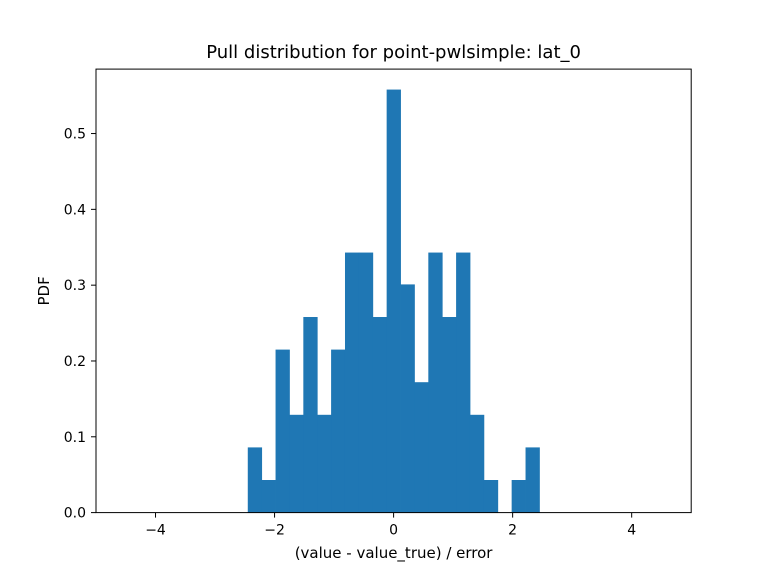 This screenshot has height=576, width=768. Describe the element at coordinates (155, 531) in the screenshot. I see `x-tick-label: −4` at that location.